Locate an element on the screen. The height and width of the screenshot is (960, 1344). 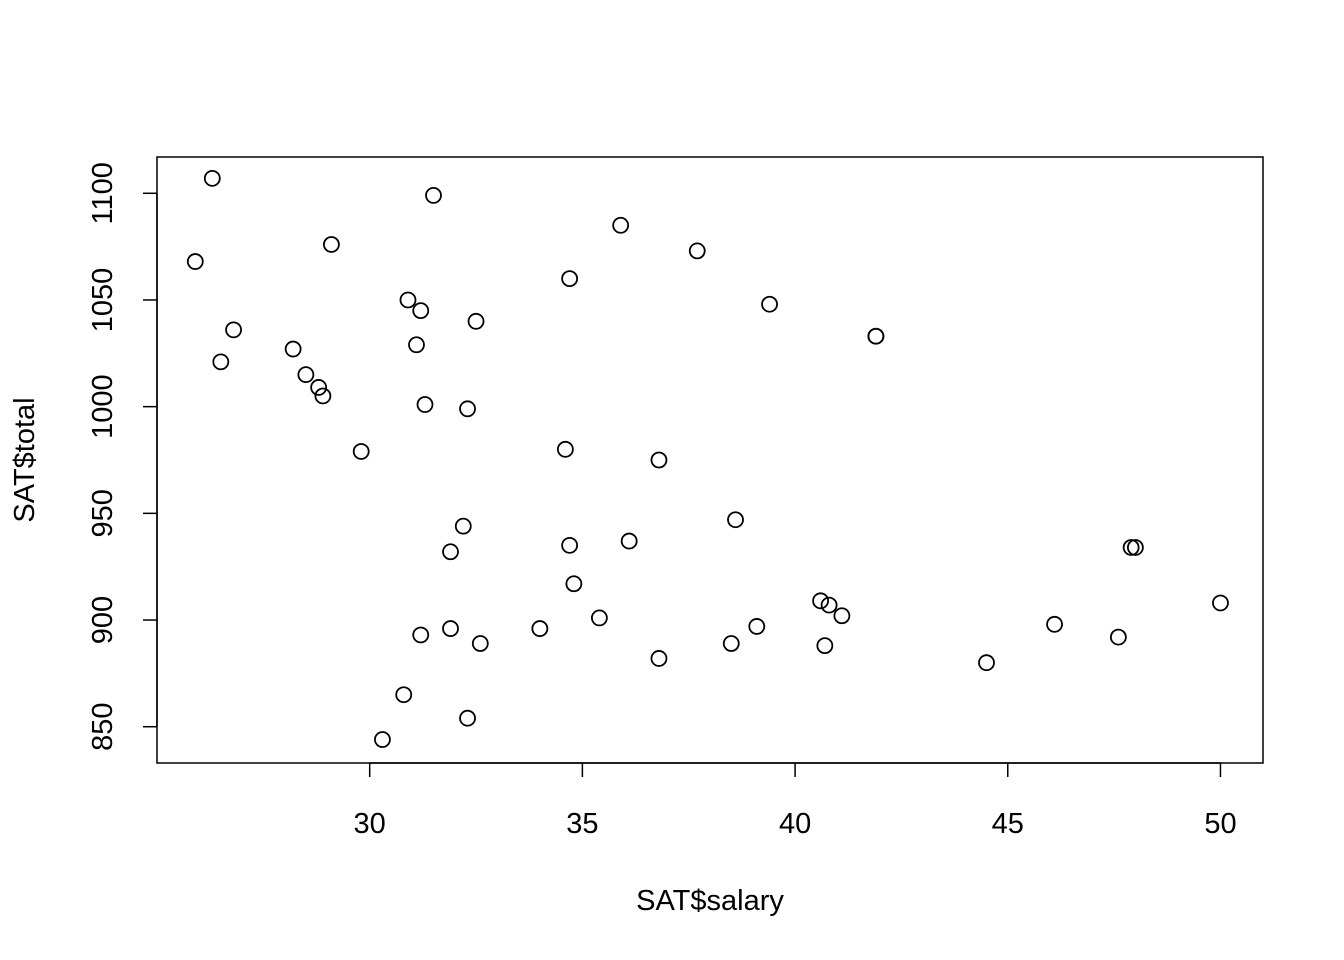
y-axis-title: SAT$total is located at coordinates (25, 459).